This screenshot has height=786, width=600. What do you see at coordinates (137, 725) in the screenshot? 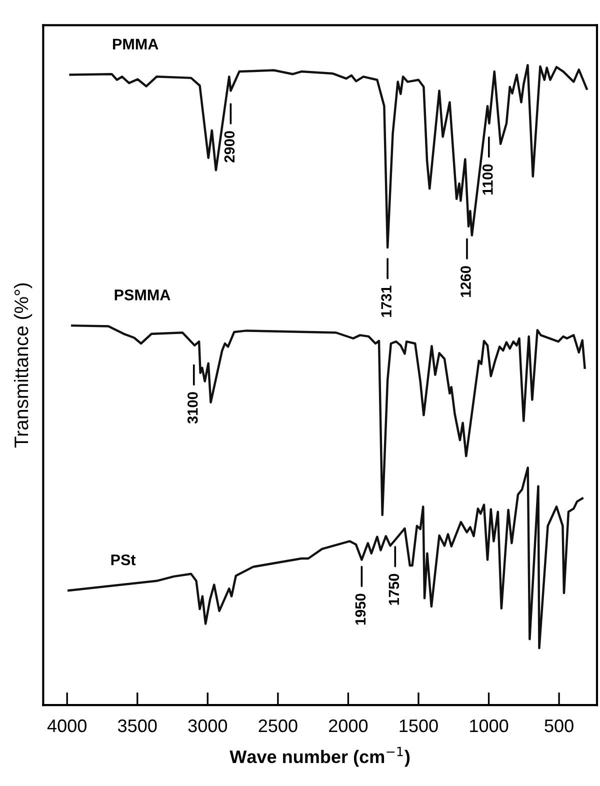
I see `x-tick-label: 3500` at bounding box center [137, 725].